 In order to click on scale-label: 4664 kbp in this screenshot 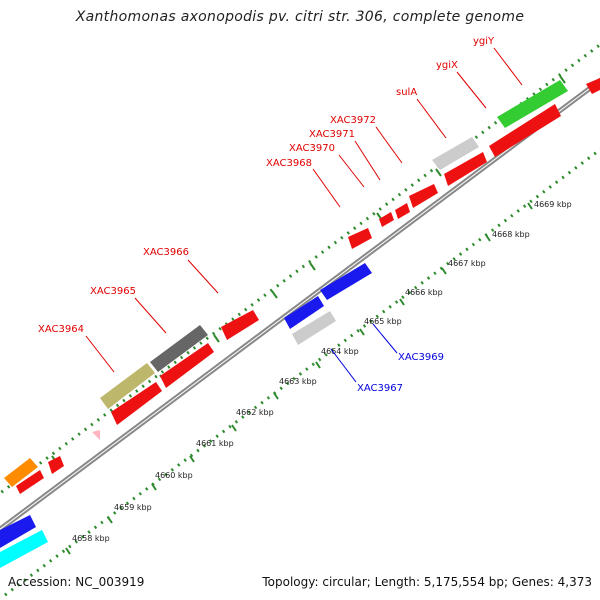, I will do `click(340, 351)`.